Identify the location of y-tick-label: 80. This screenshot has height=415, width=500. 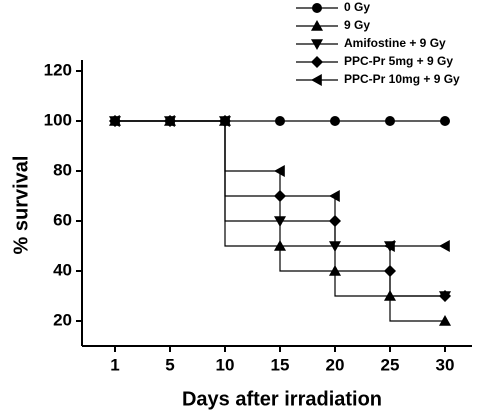
(62, 169).